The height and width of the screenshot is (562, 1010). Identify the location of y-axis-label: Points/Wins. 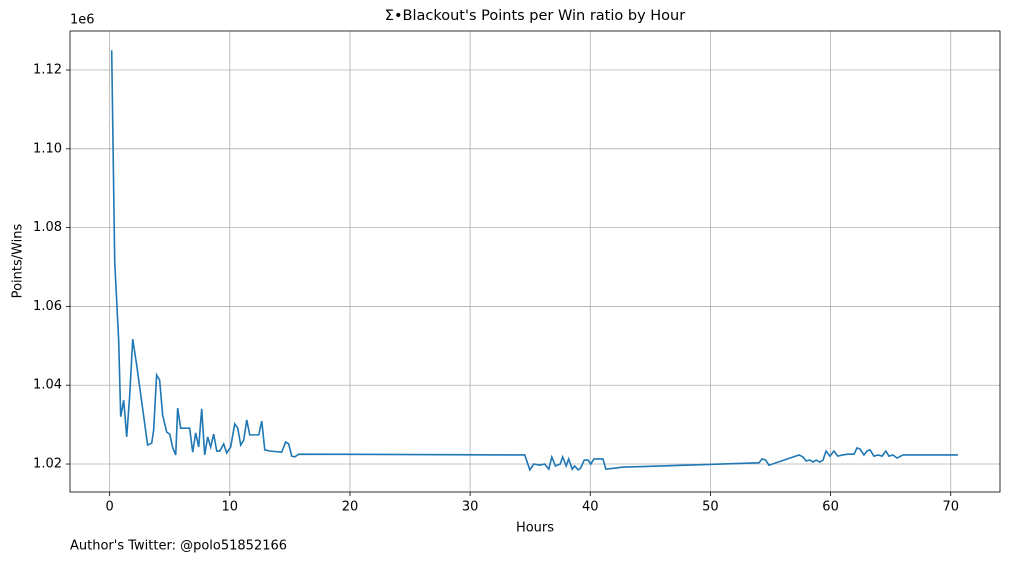
(18, 260).